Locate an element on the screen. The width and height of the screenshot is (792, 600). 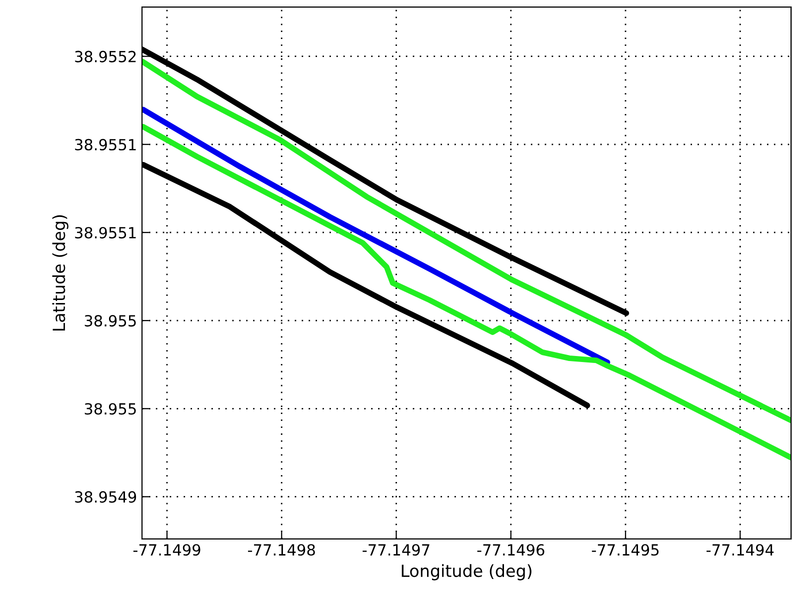
x-tick-label: -77.1495 is located at coordinates (625, 550).